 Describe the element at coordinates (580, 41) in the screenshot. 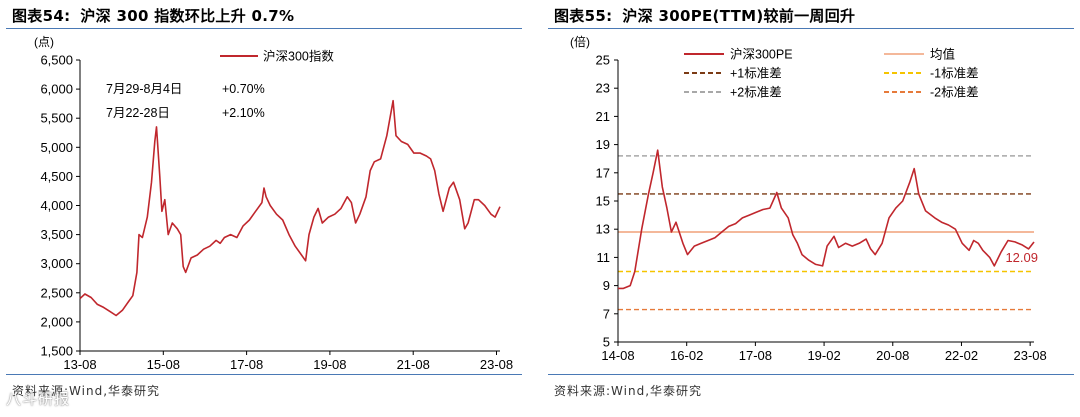

I see `y-axis-label: (倍)` at that location.